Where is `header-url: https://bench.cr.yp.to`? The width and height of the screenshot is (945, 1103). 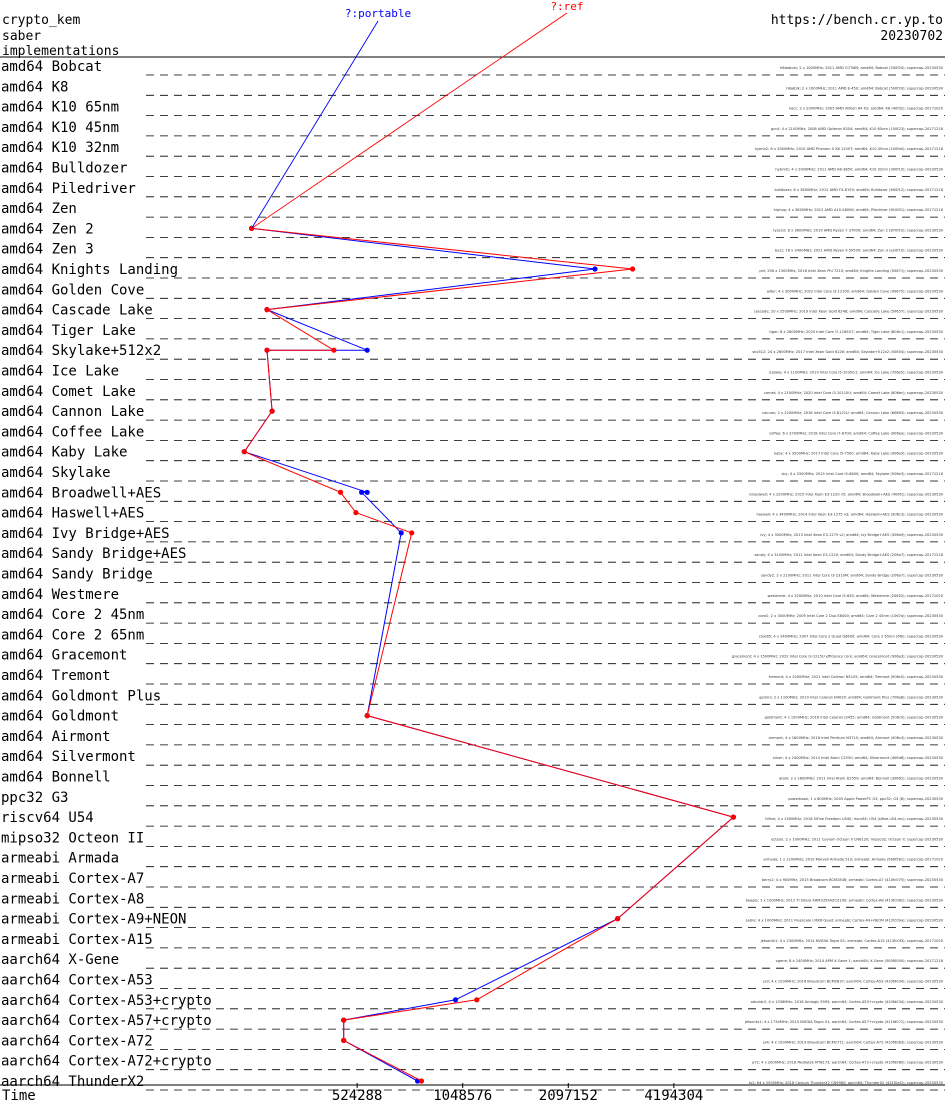 header-url: https://bench.cr.yp.to is located at coordinates (857, 20).